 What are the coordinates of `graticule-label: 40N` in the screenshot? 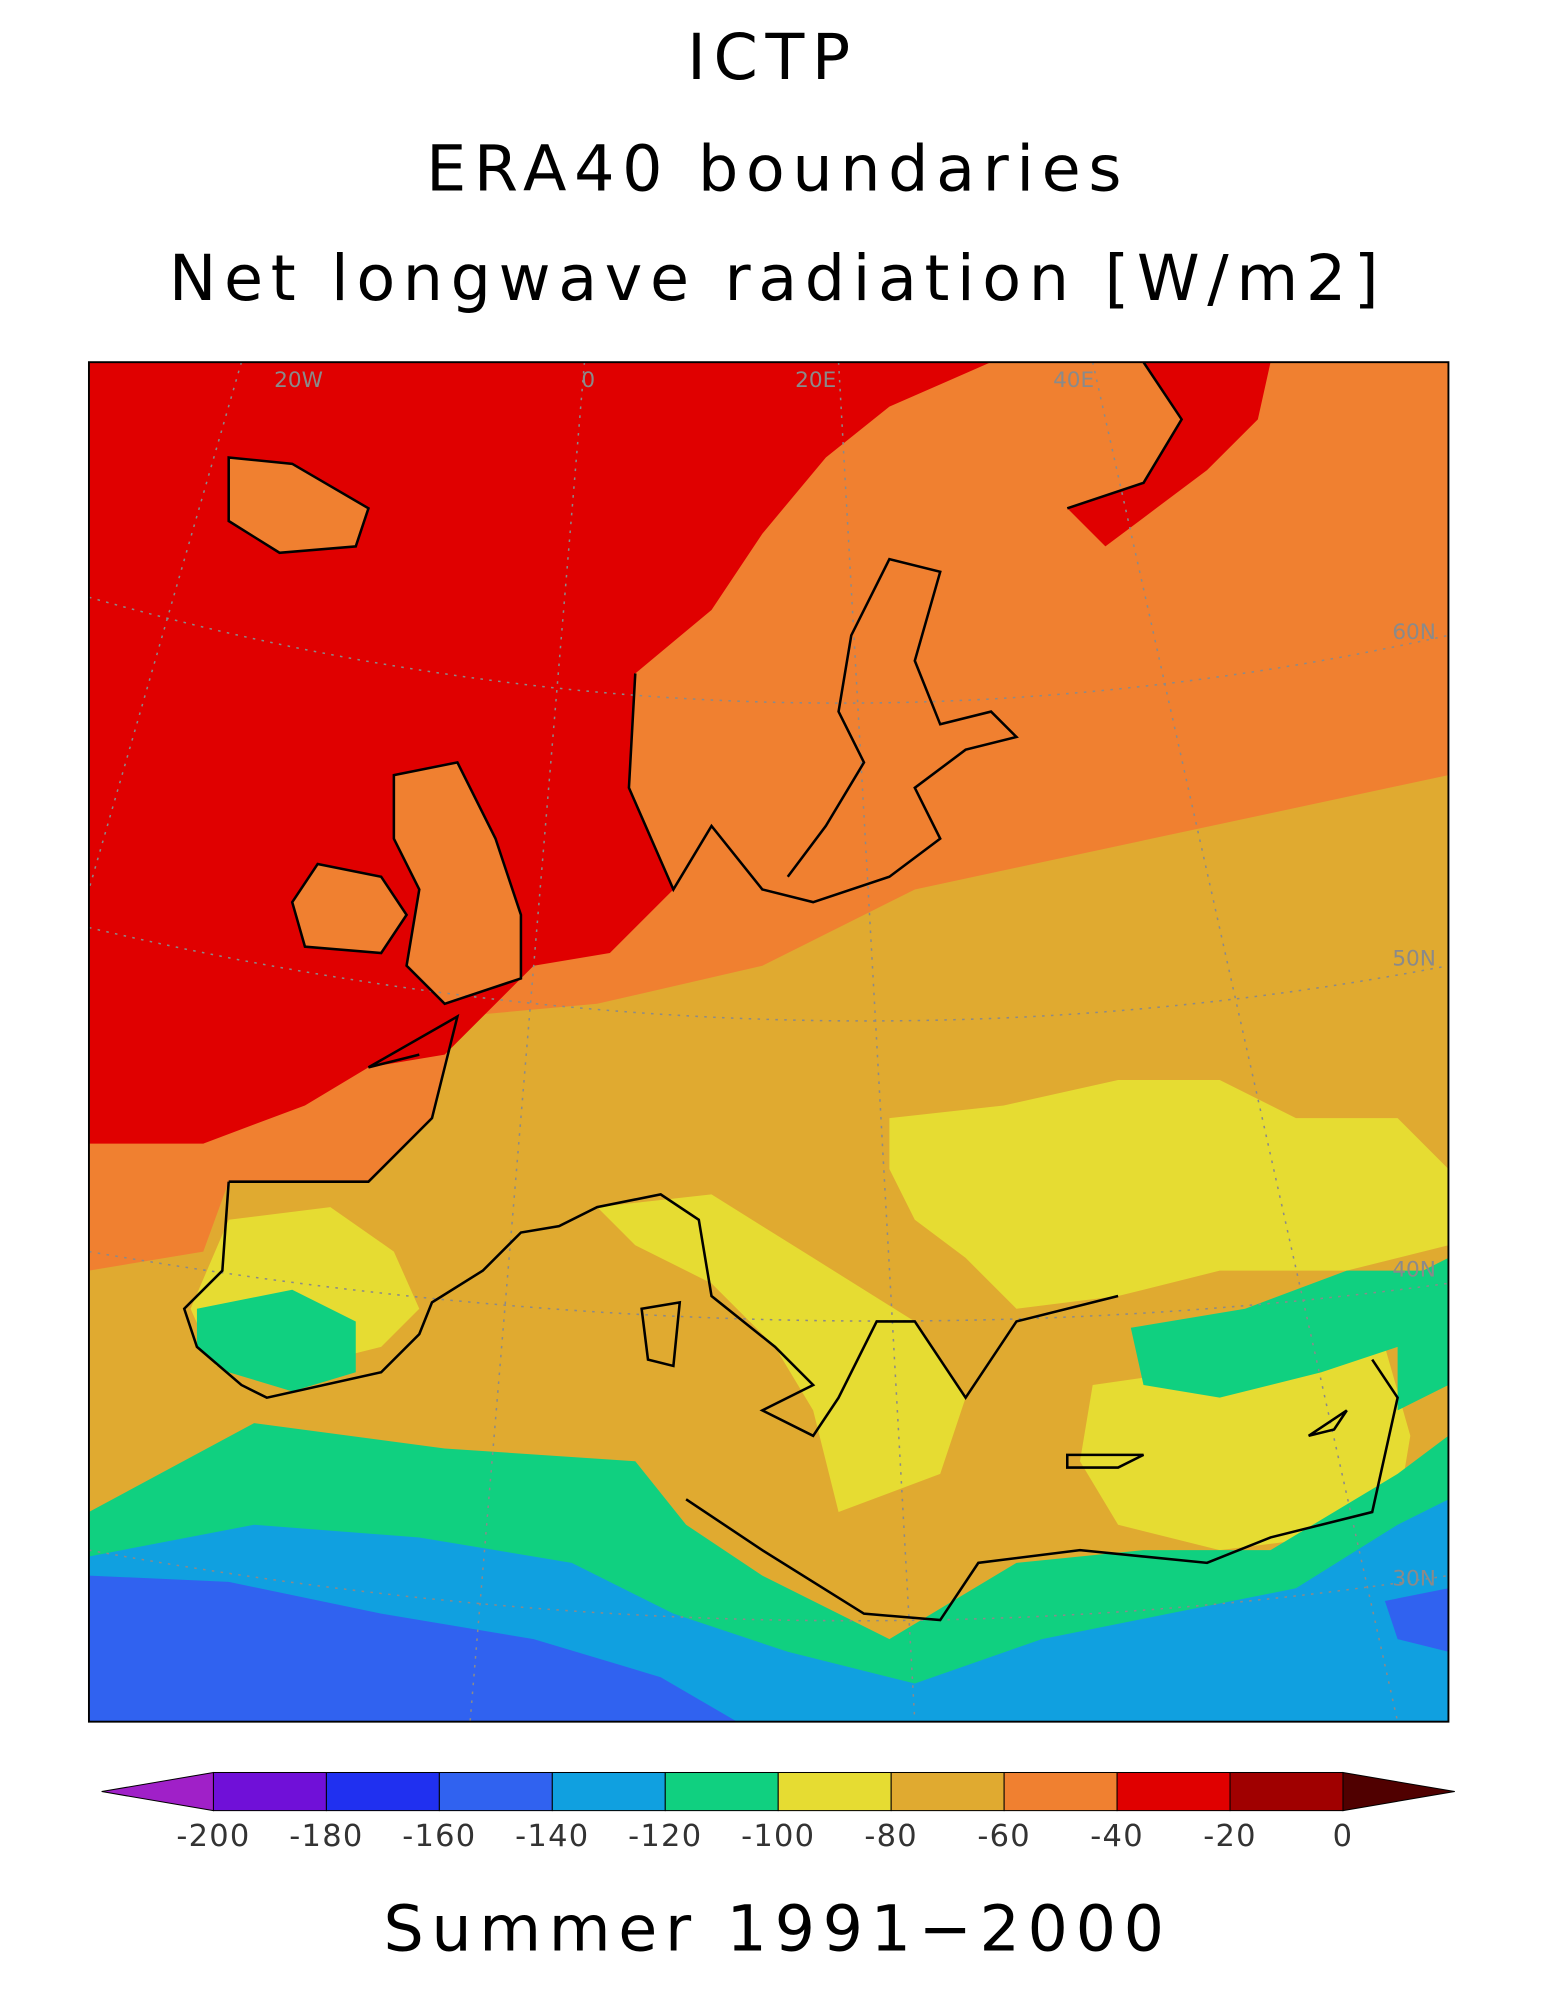 It's located at (1414, 1270).